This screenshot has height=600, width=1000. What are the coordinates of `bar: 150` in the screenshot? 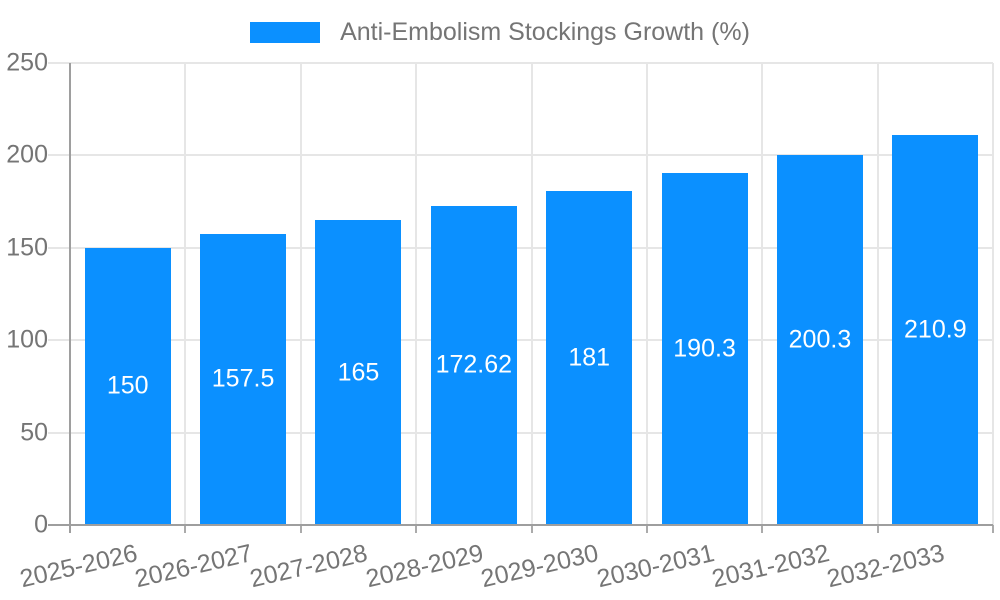 It's located at (127, 386).